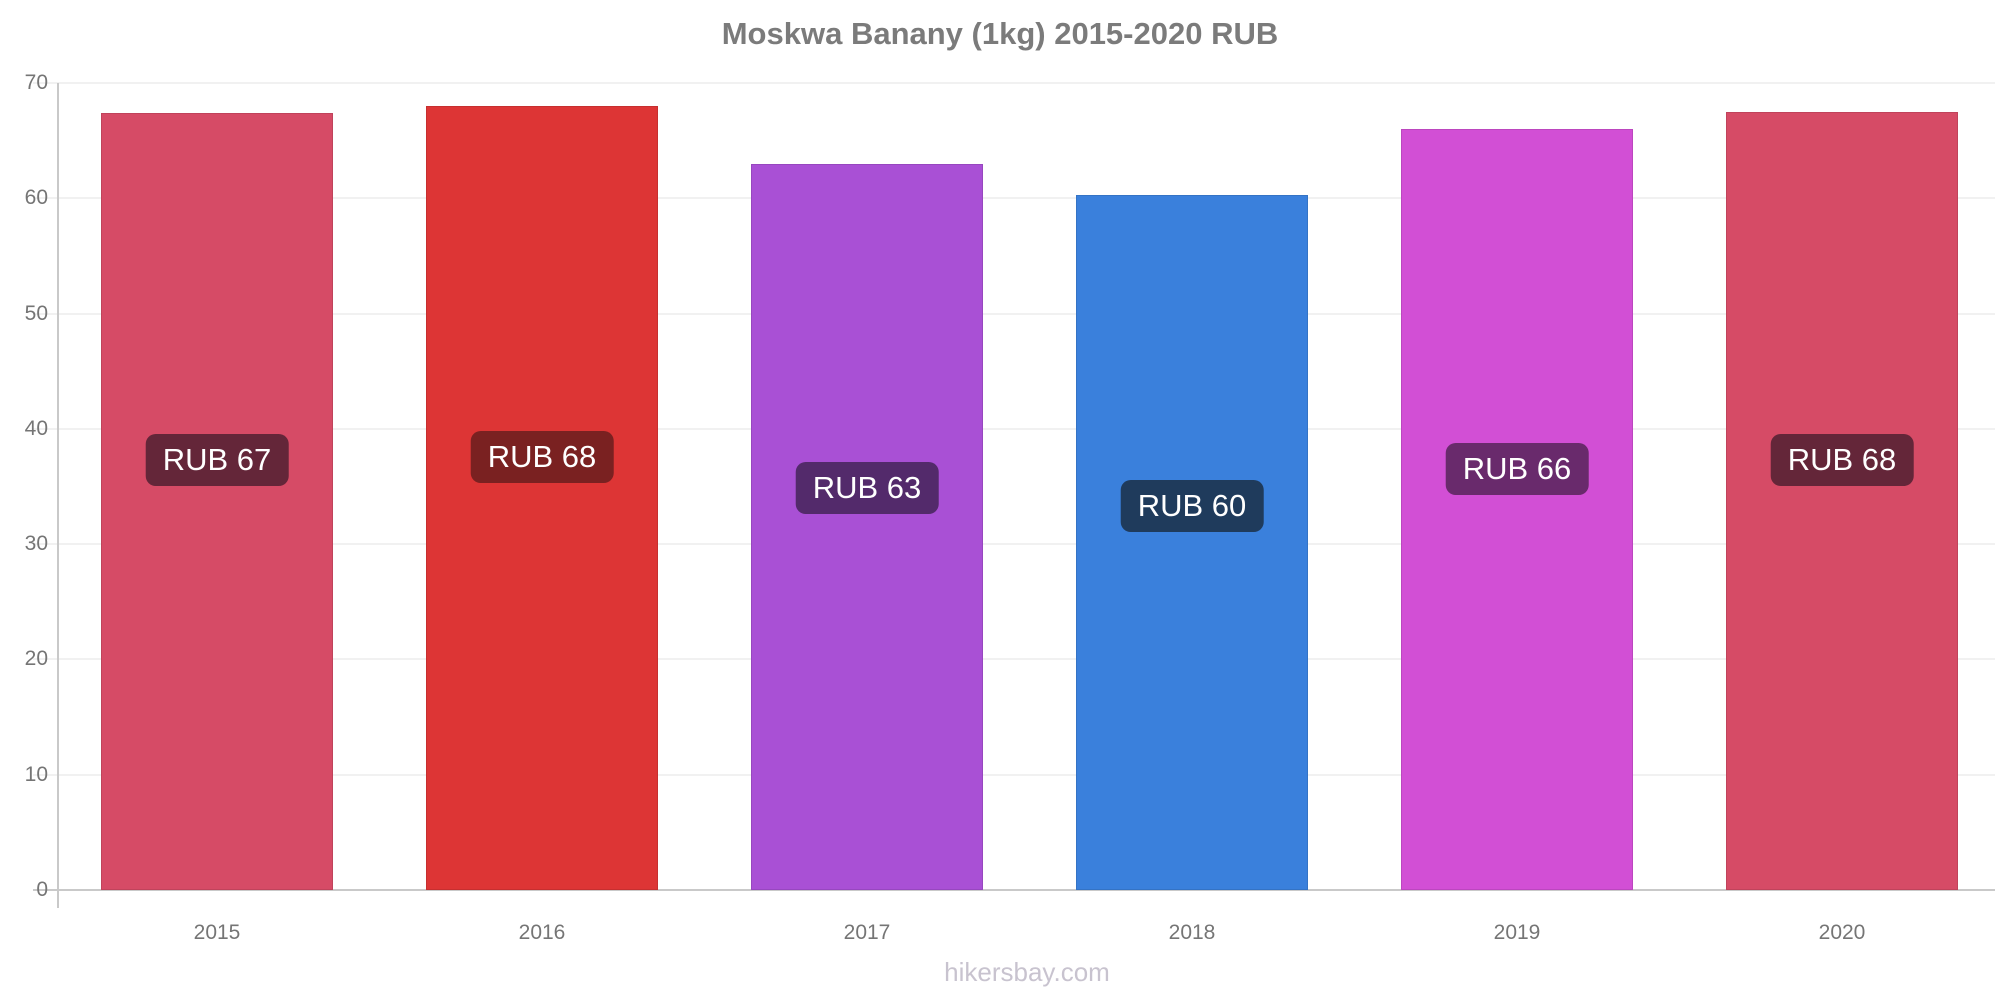 This screenshot has height=1000, width=2000. I want to click on x-tick-label-2016: 2016, so click(542, 932).